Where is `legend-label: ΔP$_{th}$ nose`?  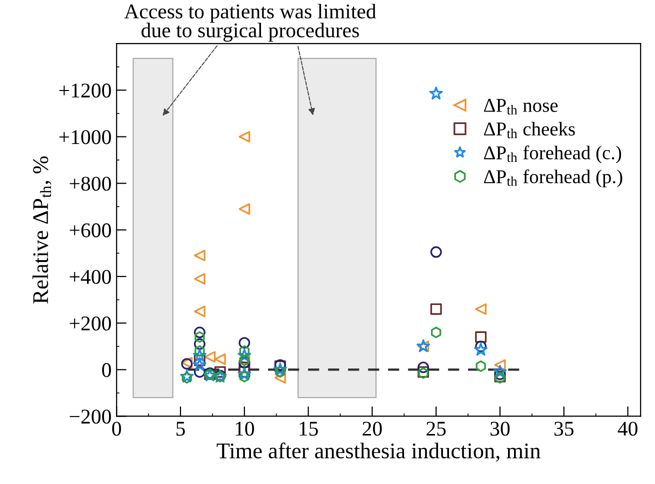 legend-label: ΔP$_{th}$ nose is located at coordinates (521, 106).